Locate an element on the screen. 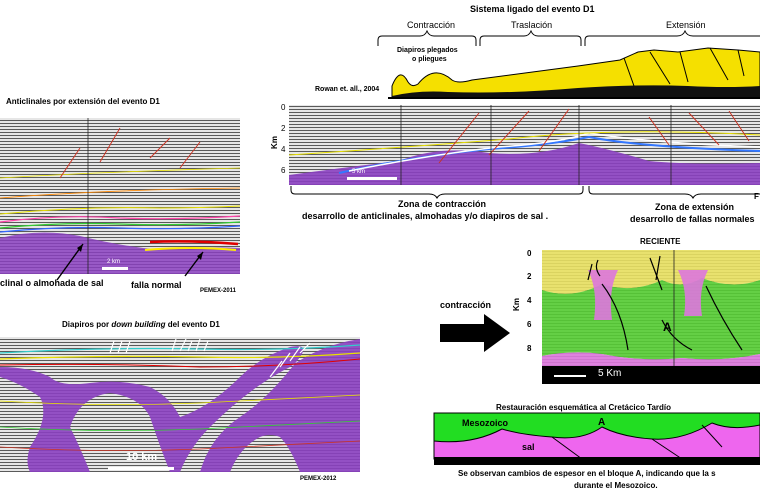 The height and width of the screenshot is (494, 760). contraction-zone-title: Zona de contracción is located at coordinates (442, 204).